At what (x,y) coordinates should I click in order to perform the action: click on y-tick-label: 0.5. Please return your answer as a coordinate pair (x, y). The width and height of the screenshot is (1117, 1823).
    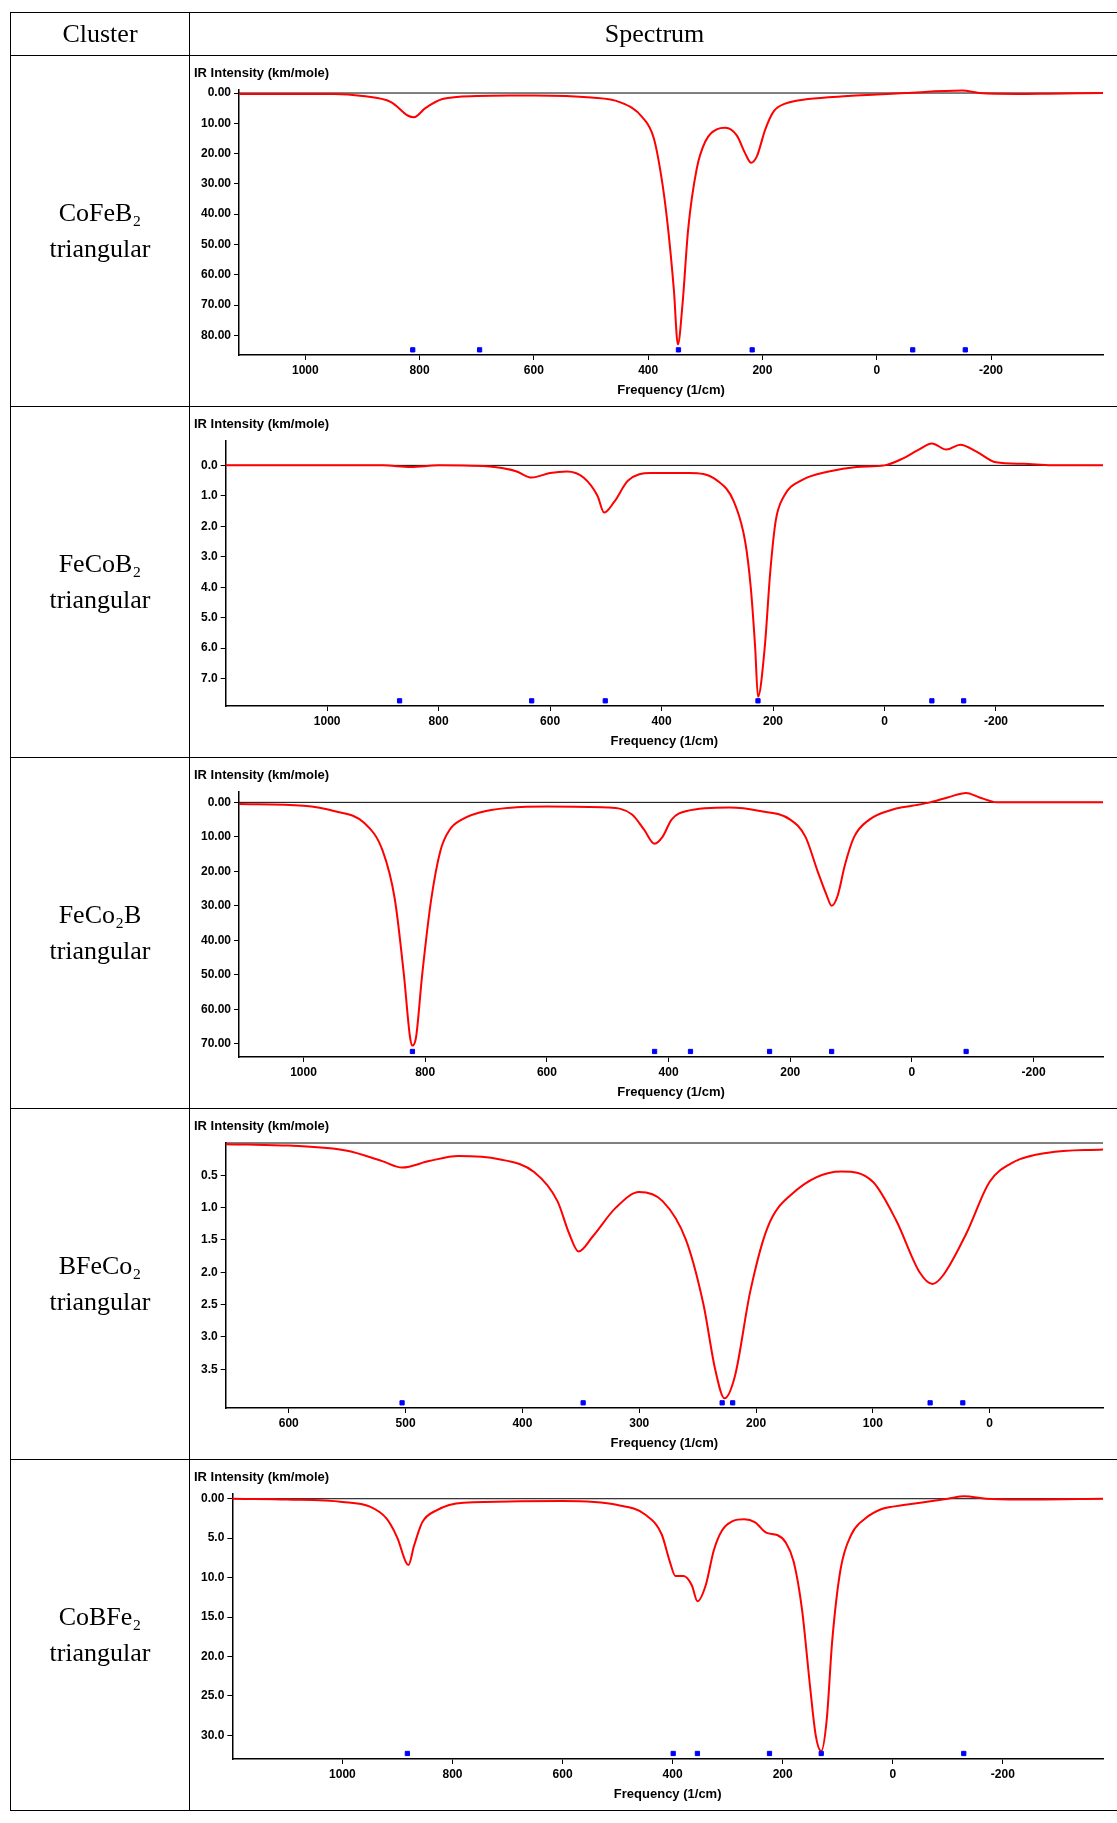
    Looking at the image, I should click on (209, 1174).